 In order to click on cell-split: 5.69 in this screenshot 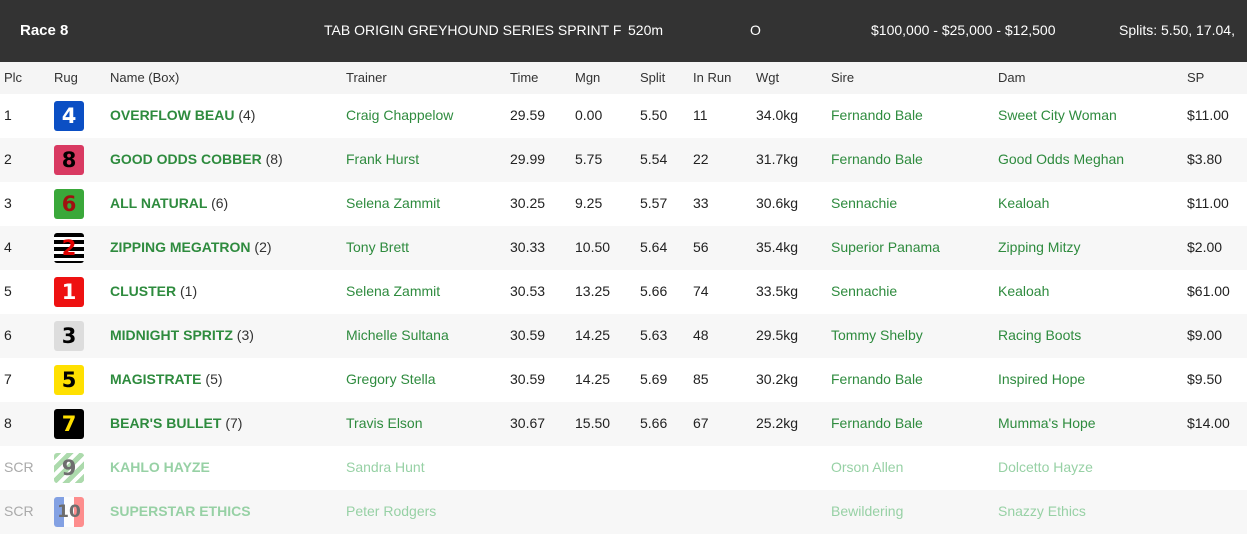, I will do `click(654, 379)`.